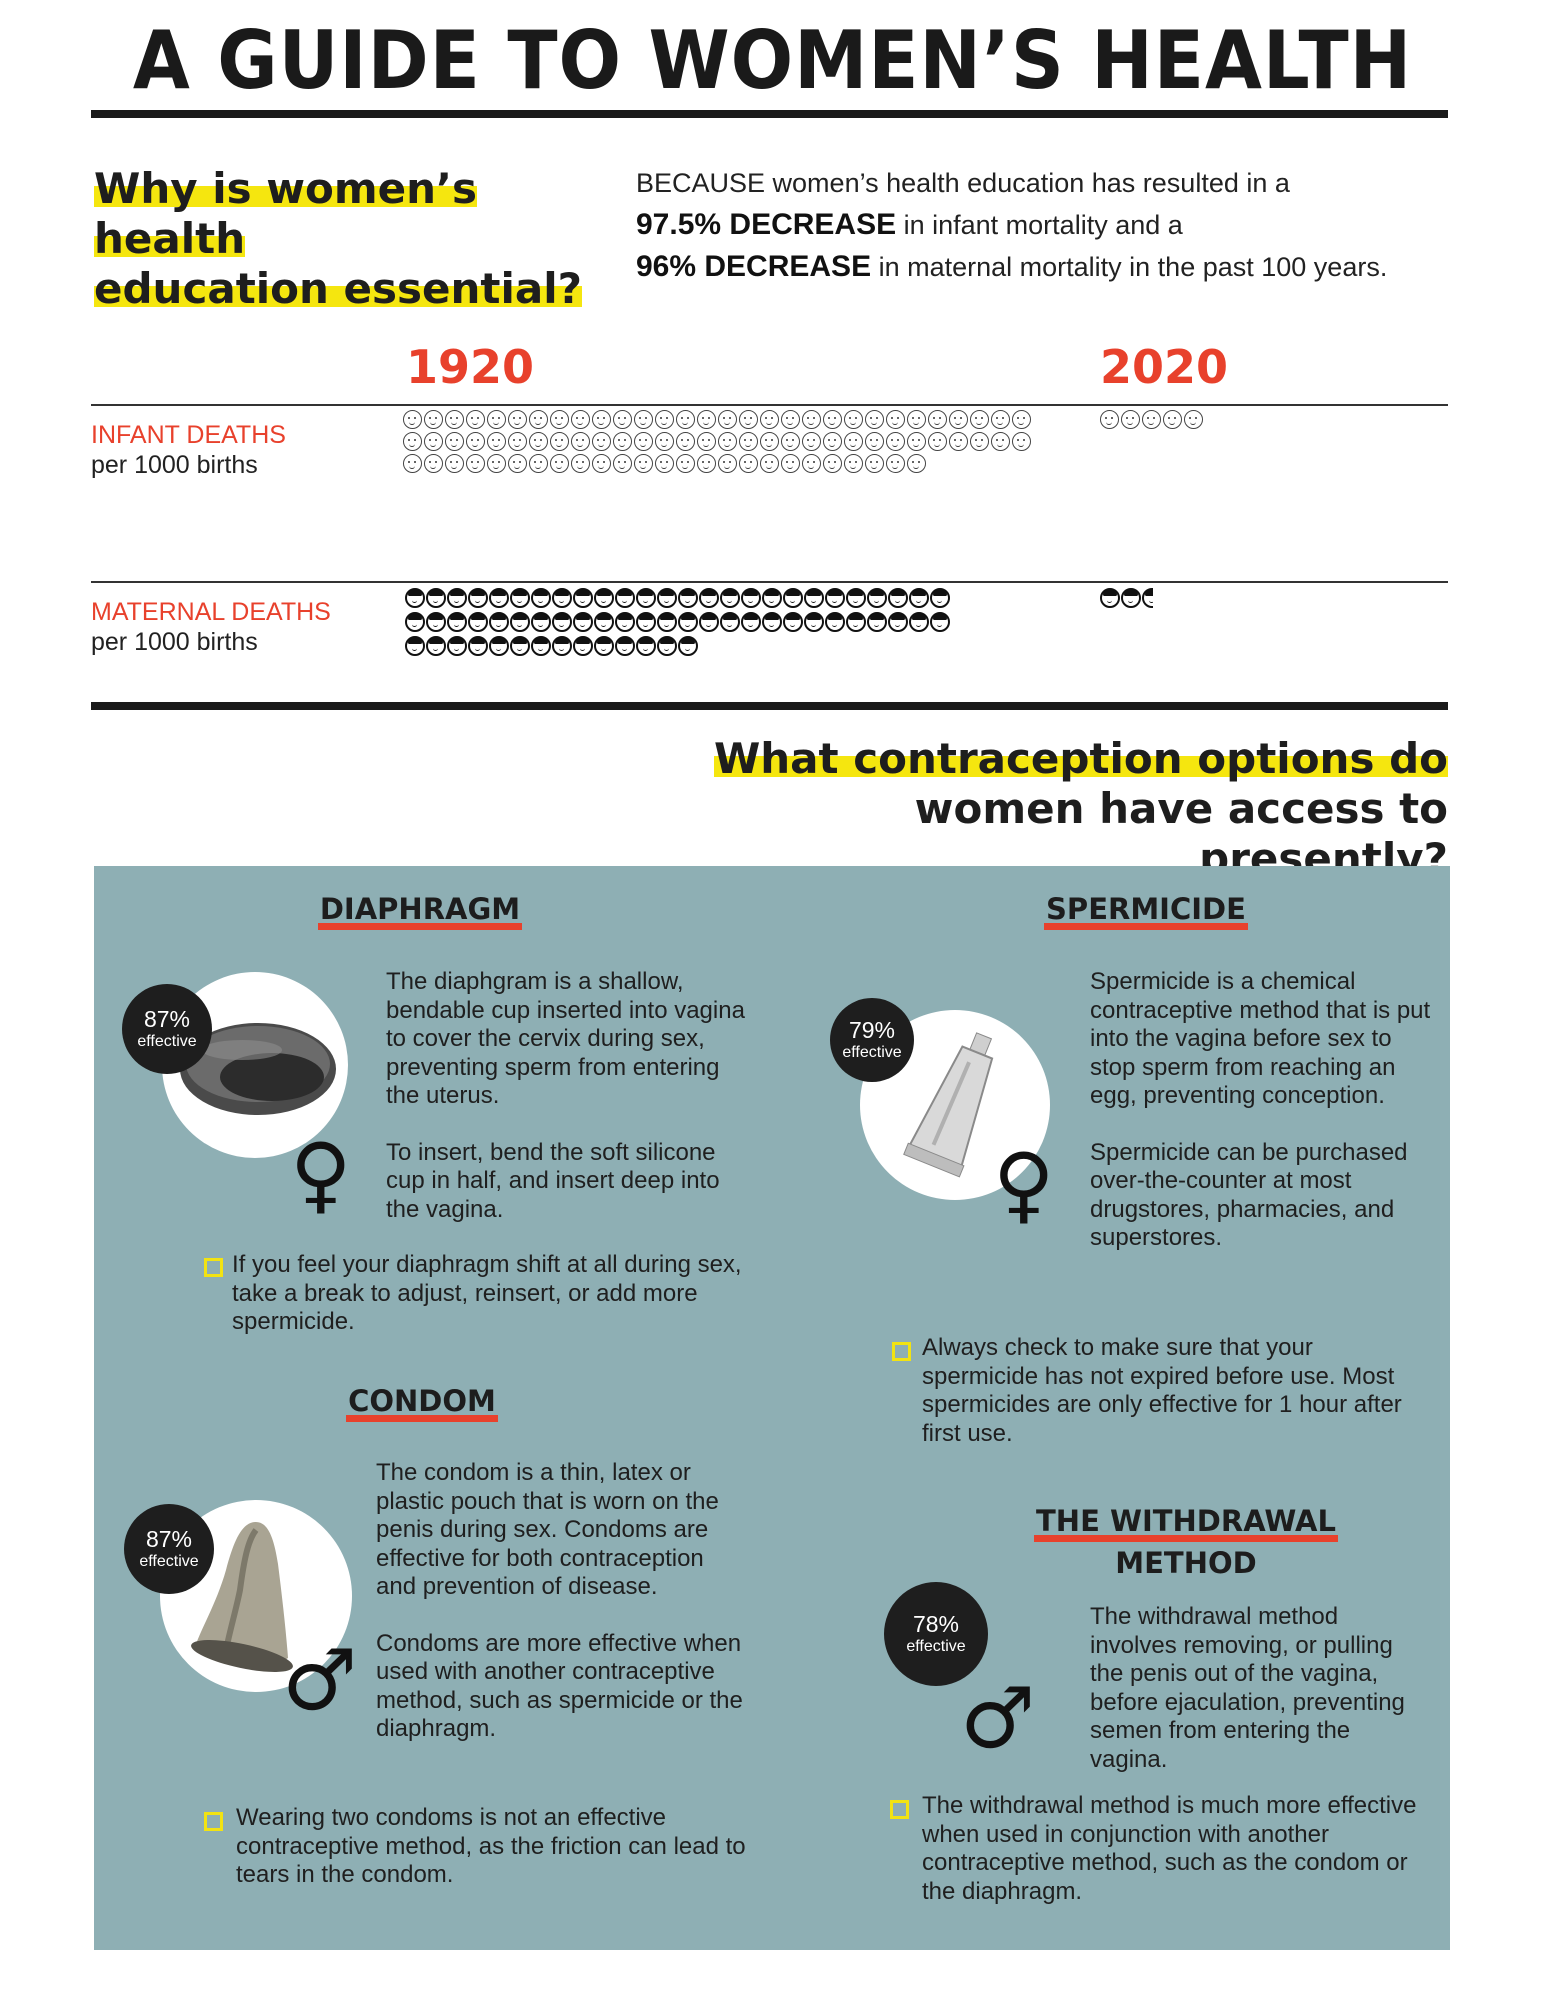 This screenshot has width=1545, height=2000. Describe the element at coordinates (1146, 911) in the screenshot. I see `spermicide-title: SPERMICIDE` at that location.